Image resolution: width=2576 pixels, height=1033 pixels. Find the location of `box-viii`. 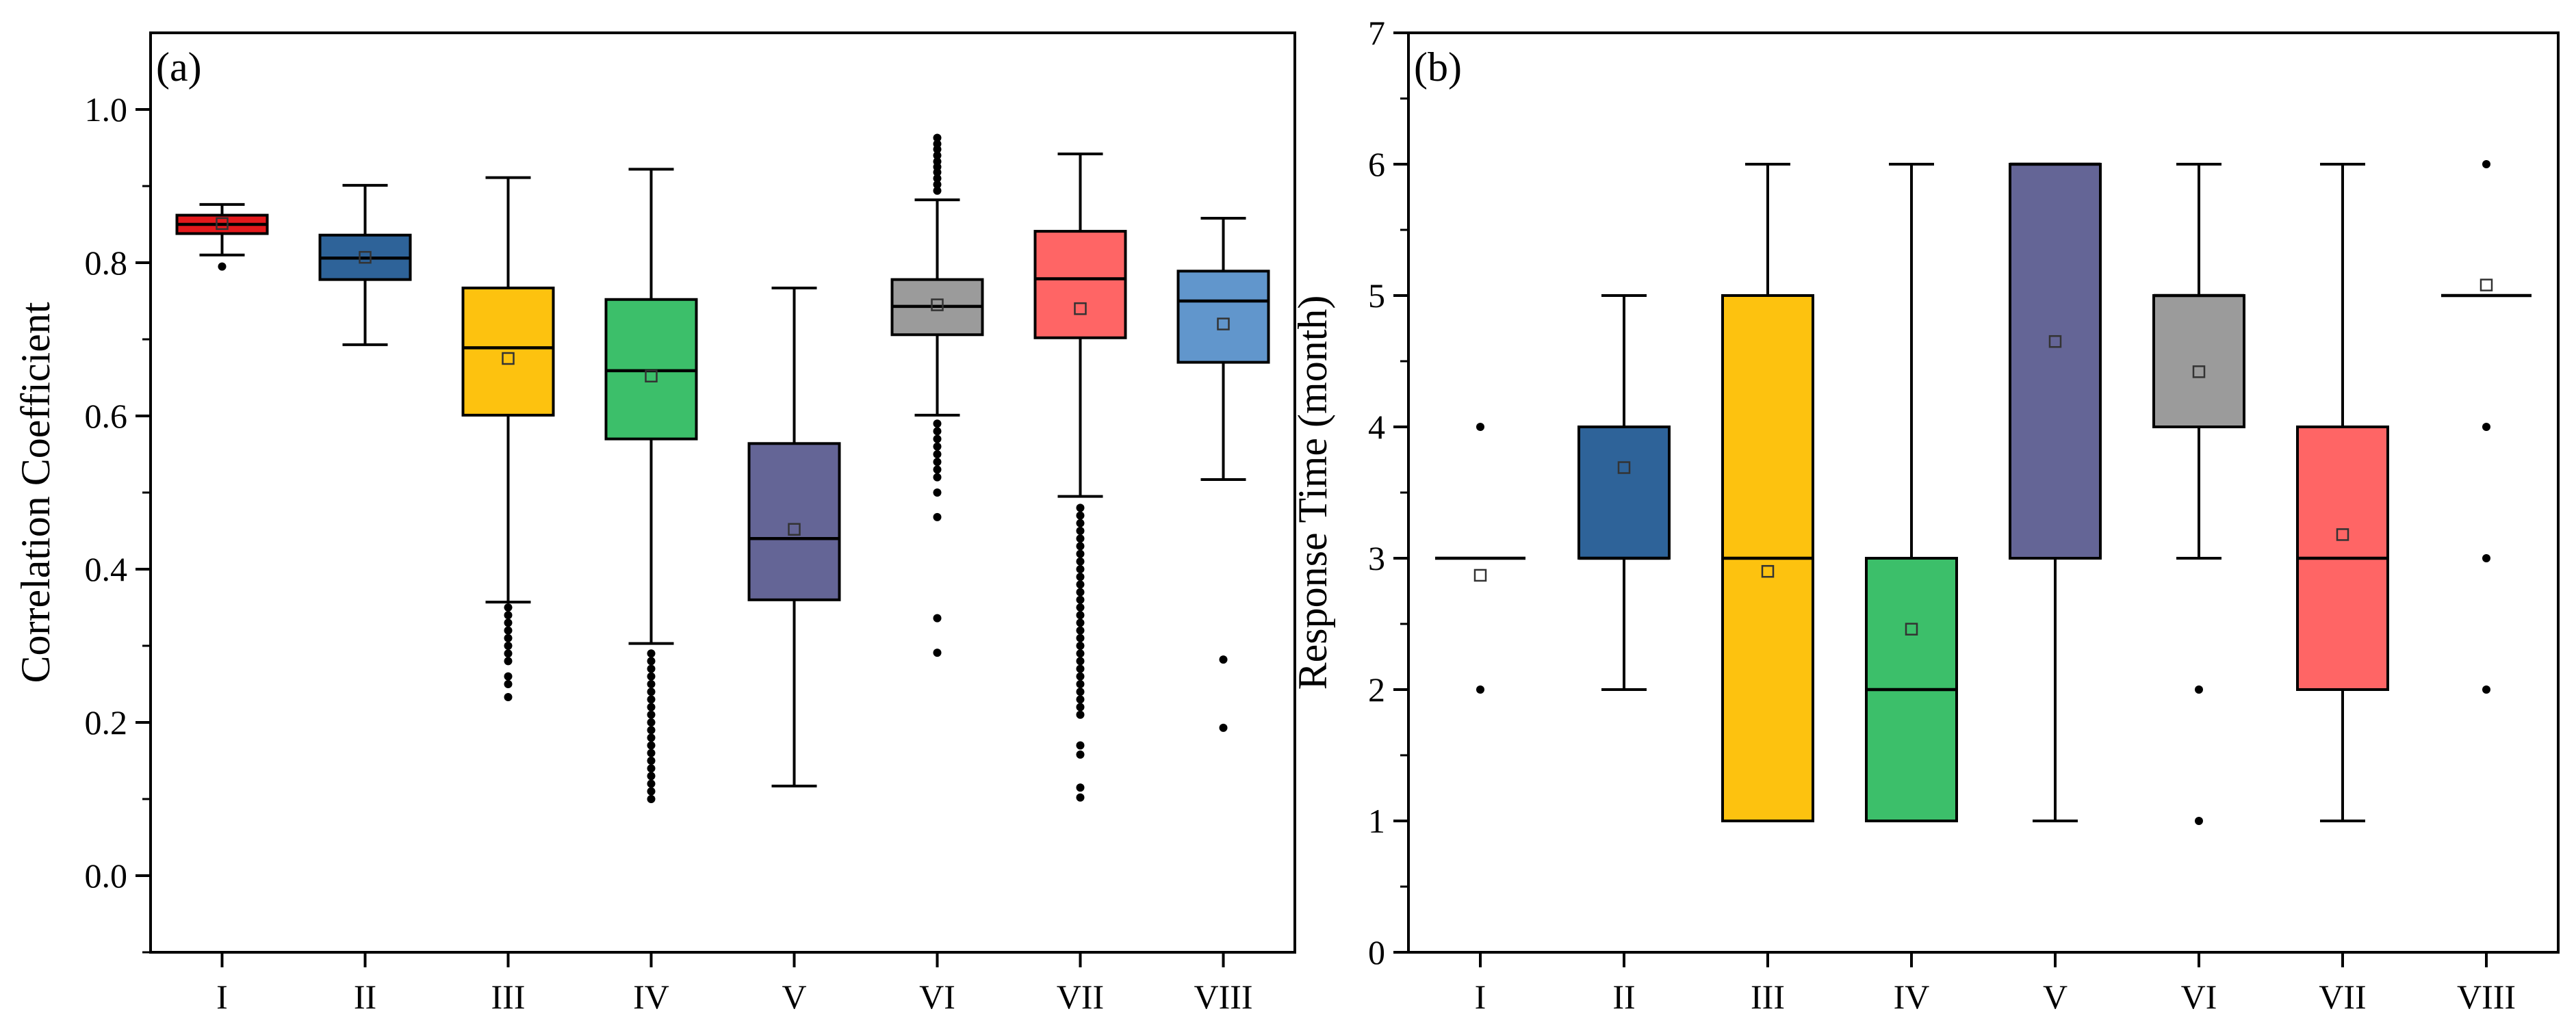

box-viii is located at coordinates (2486, 427).